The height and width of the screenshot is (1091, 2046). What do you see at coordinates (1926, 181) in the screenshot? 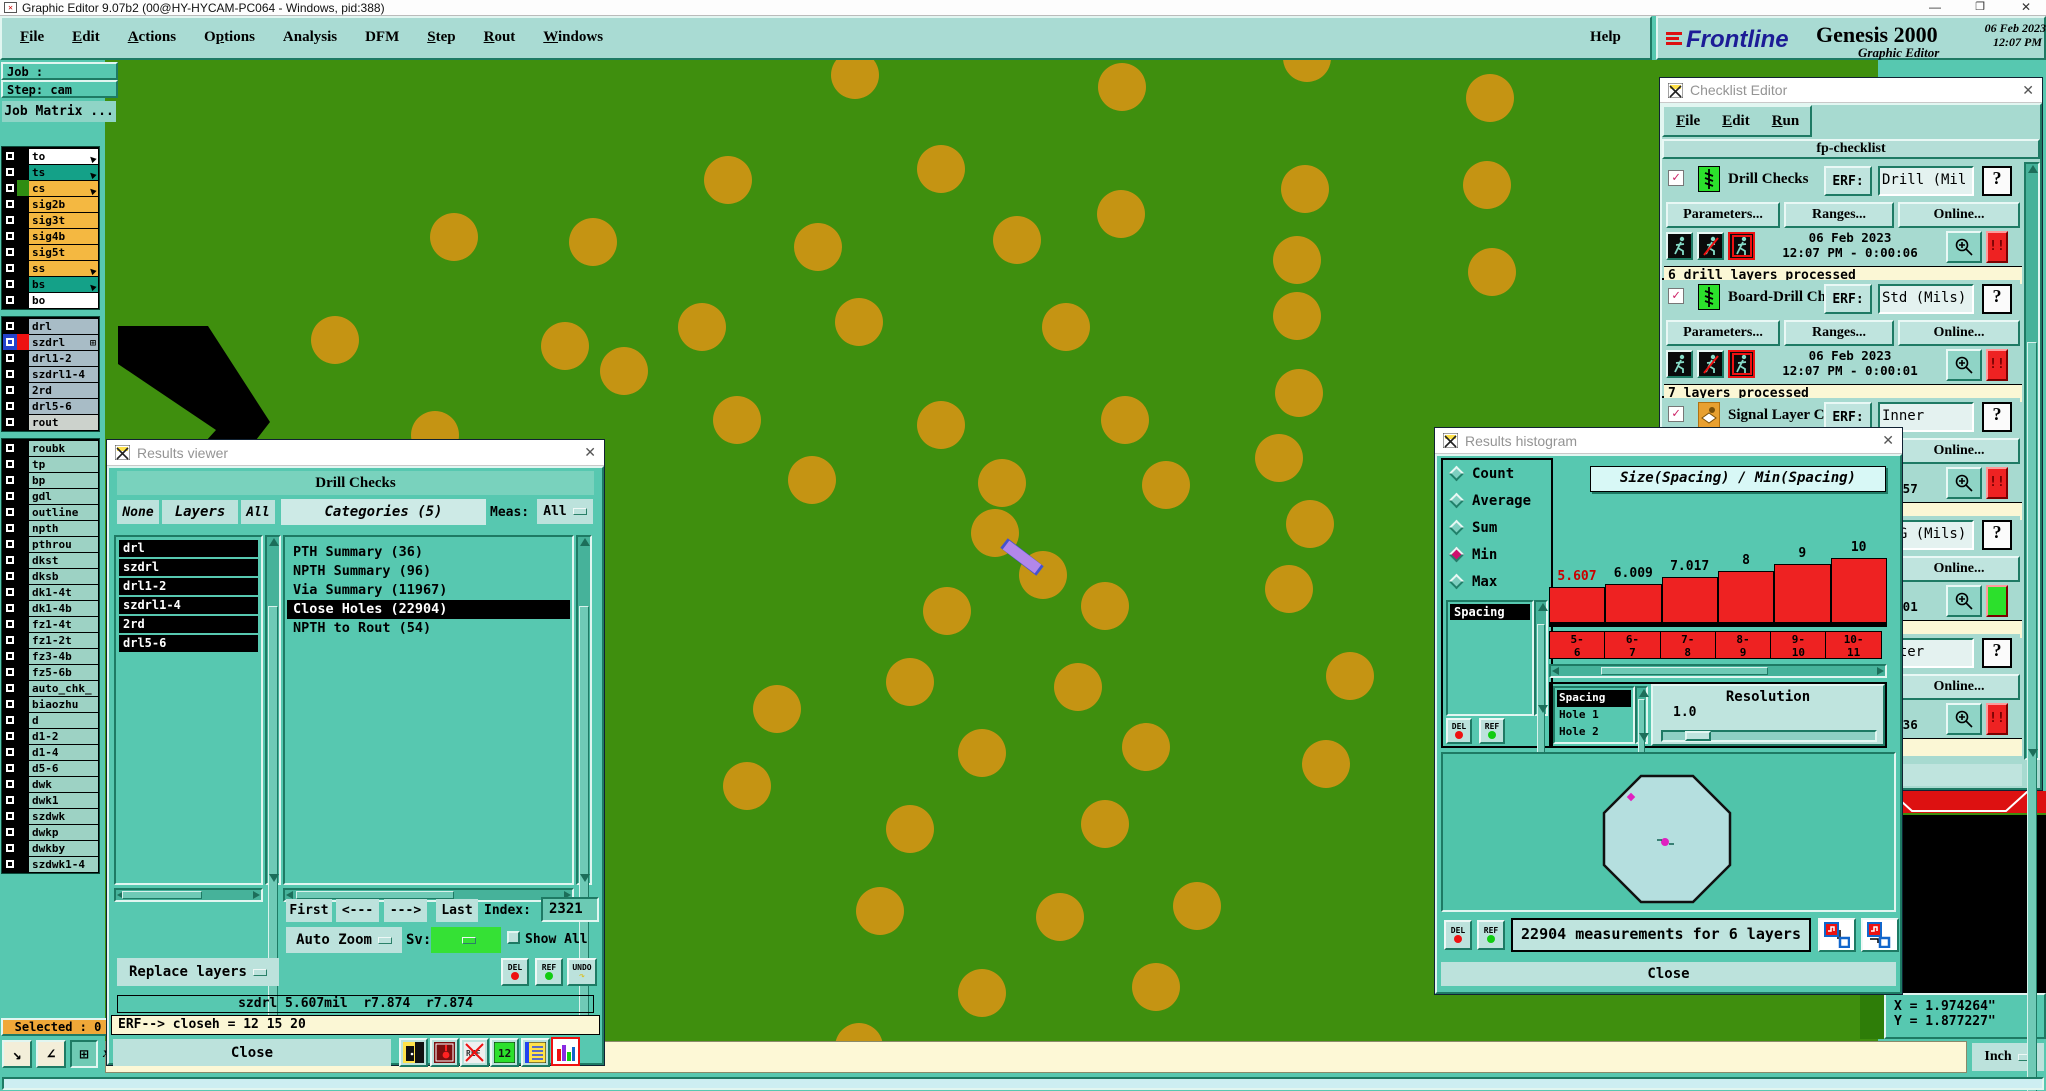
I see `erf-field: Drill (Mil` at bounding box center [1926, 181].